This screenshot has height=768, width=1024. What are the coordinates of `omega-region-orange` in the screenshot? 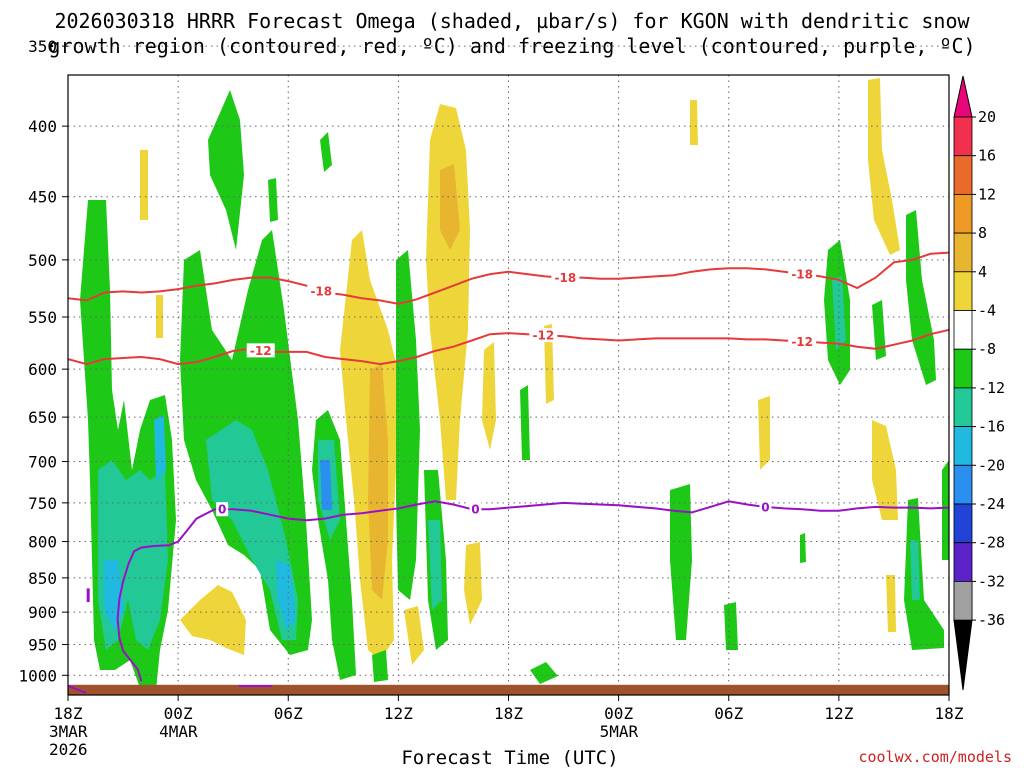 It's located at (450, 207).